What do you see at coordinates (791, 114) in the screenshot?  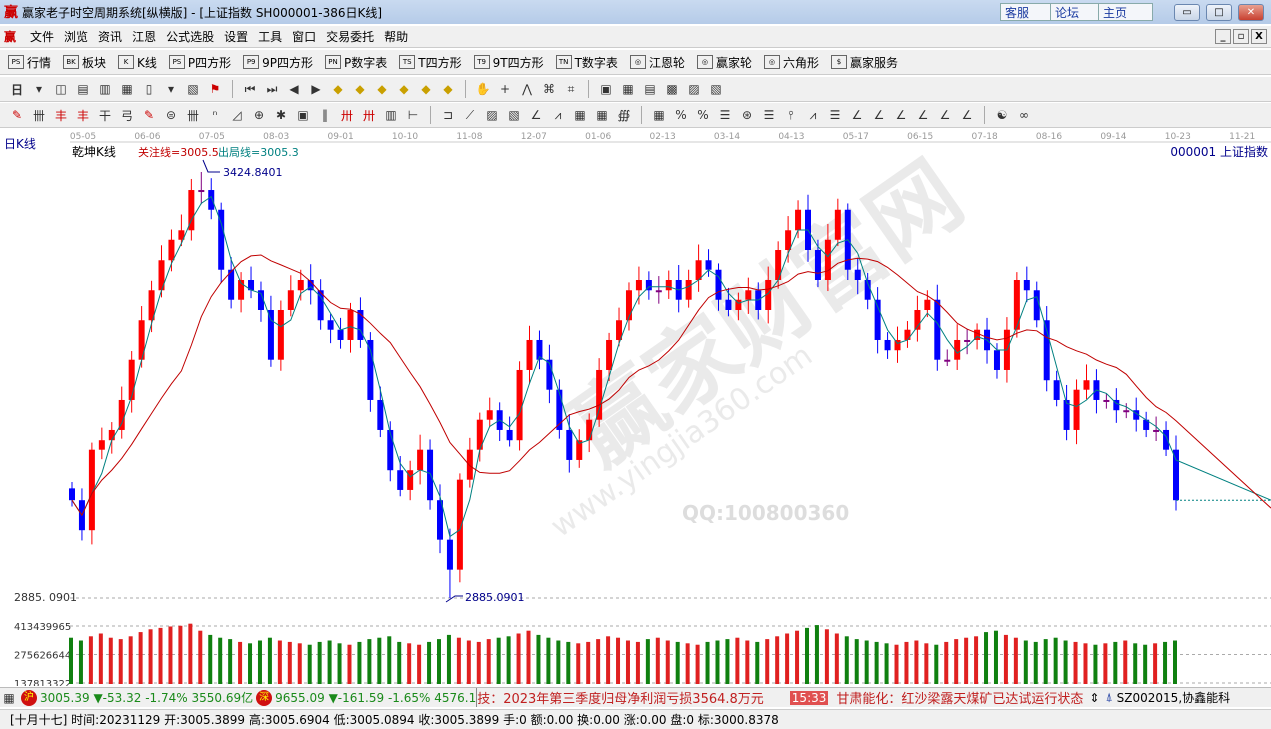 I see `tb3-tool-icon: ⫯` at bounding box center [791, 114].